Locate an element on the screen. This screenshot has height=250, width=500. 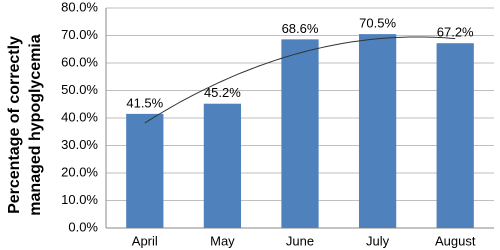
y-tick-label: 50.0% is located at coordinates (79, 89).